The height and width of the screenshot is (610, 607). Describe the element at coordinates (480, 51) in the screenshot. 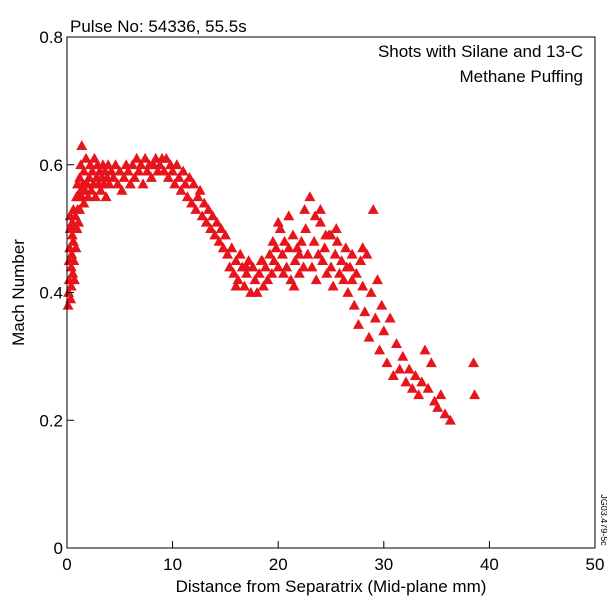

I see `annotation-line-1: Shots with Silane and 13-C` at that location.